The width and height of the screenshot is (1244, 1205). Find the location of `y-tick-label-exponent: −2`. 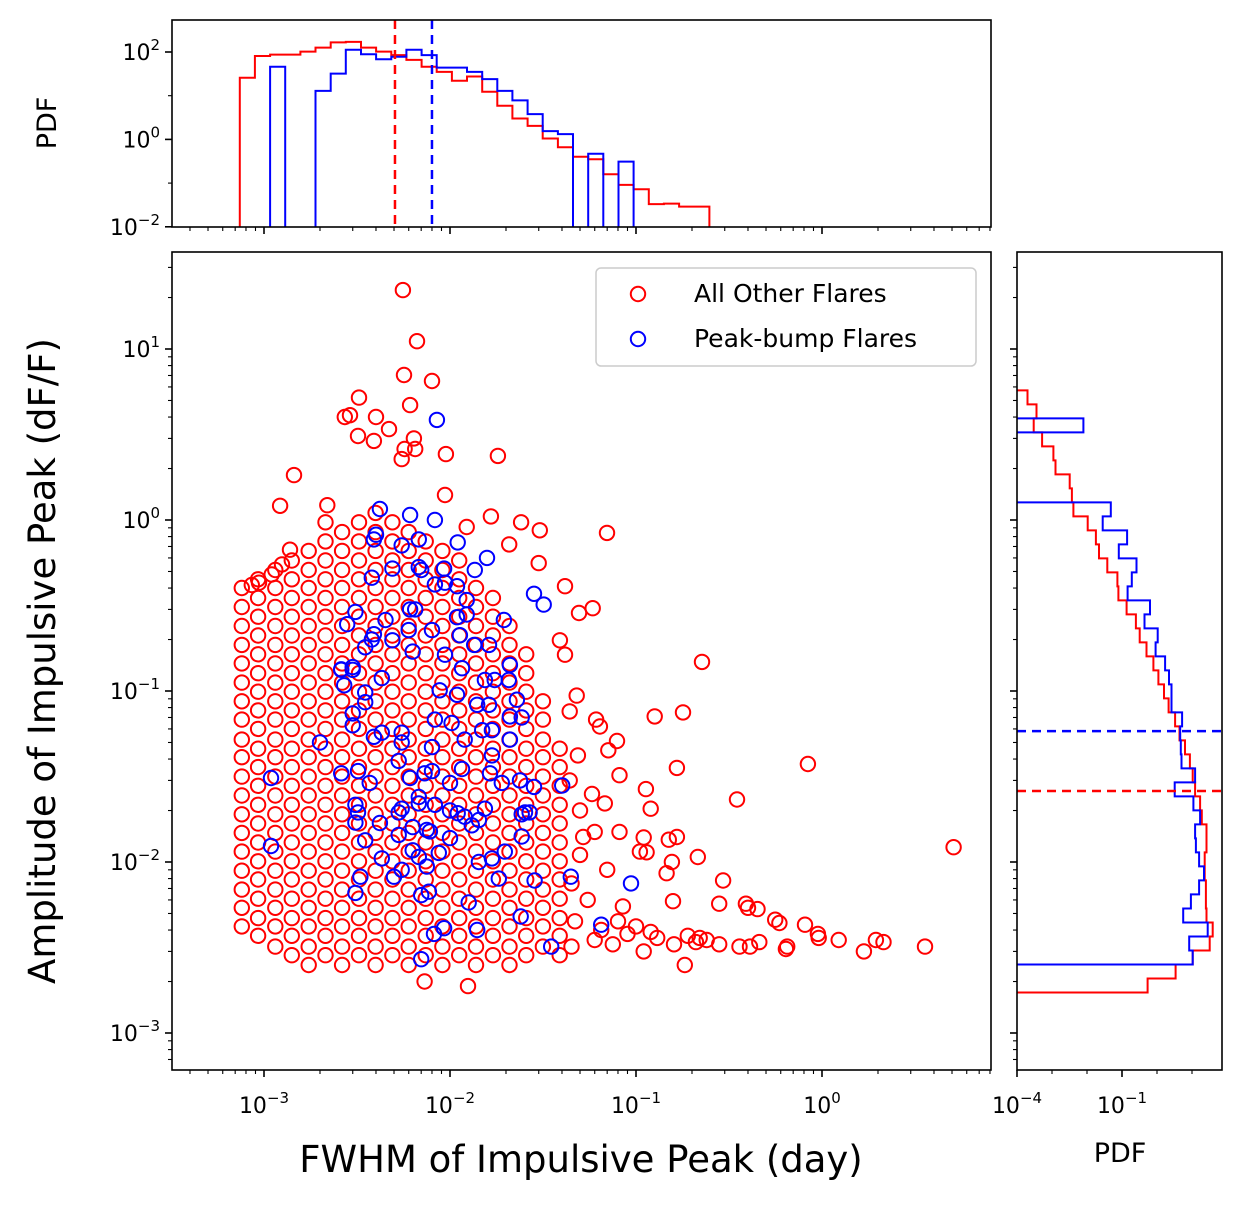

y-tick-label-exponent: −2 is located at coordinates (149, 855).